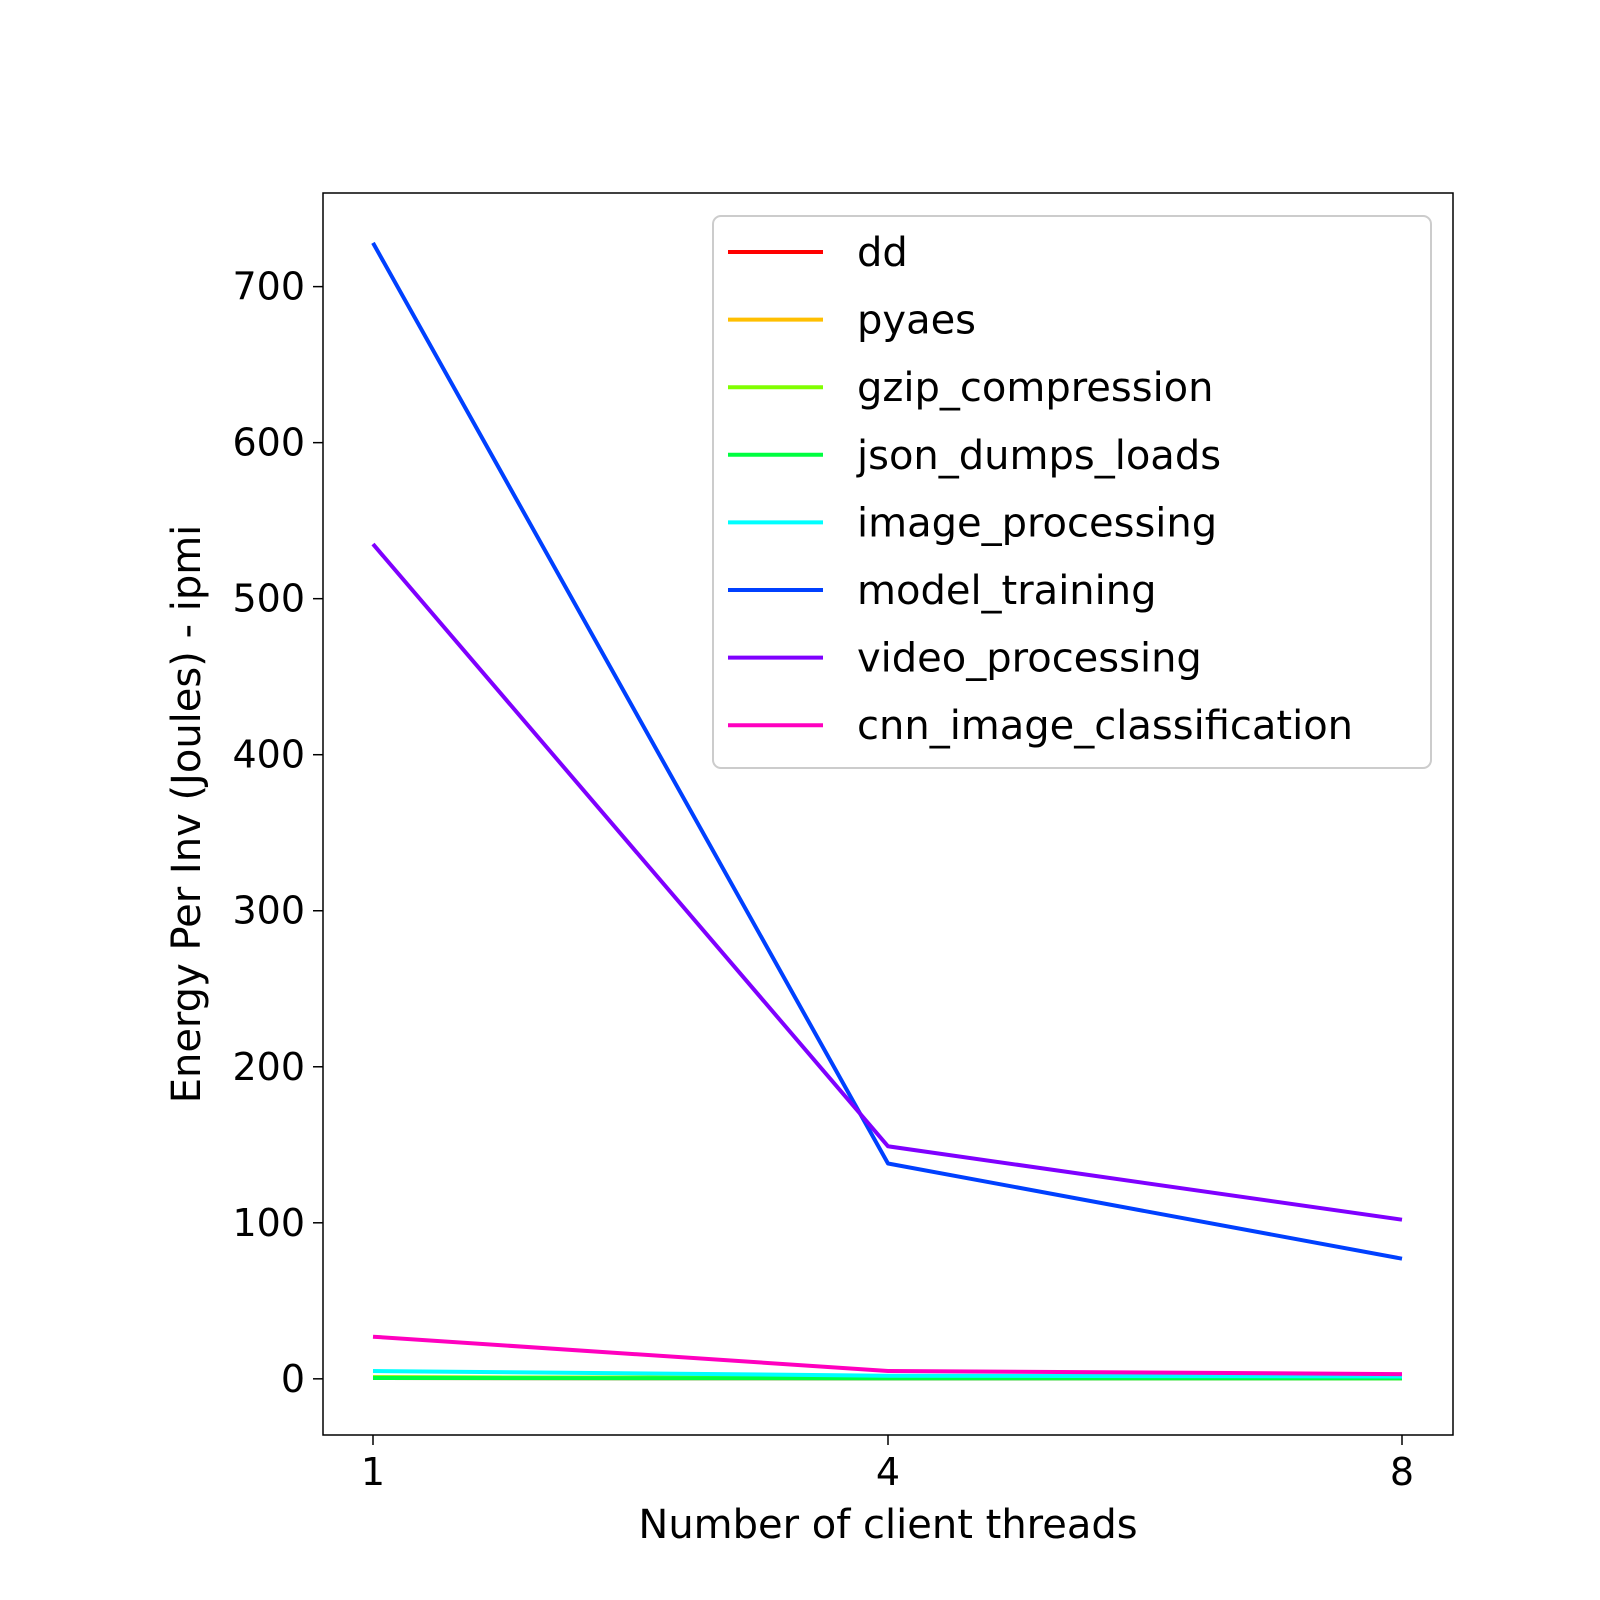 The image size is (1600, 1600). Describe the element at coordinates (1035, 388) in the screenshot. I see `legend-label: gzip_compression` at that location.